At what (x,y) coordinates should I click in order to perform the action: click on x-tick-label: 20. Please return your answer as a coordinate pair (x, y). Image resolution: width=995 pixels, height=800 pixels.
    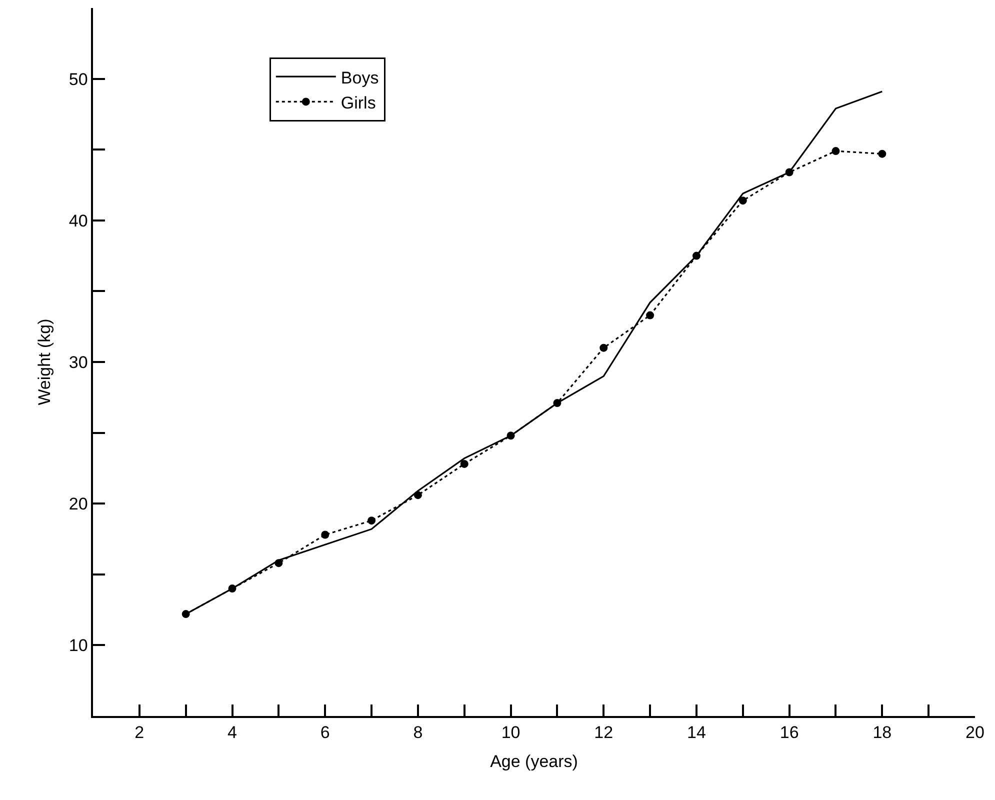
    Looking at the image, I should click on (975, 732).